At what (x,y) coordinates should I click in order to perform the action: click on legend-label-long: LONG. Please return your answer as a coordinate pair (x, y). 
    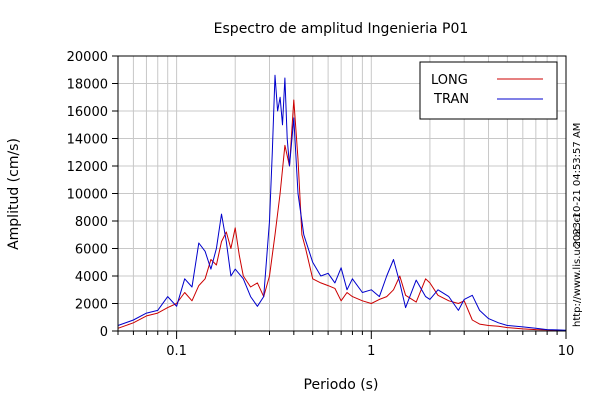
    Looking at the image, I should click on (449, 80).